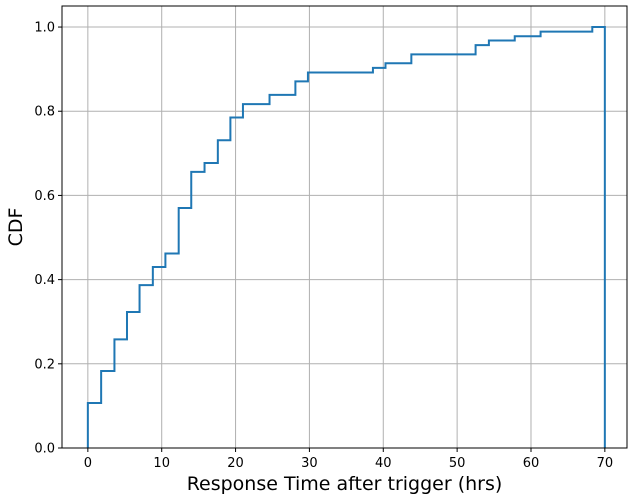  Describe the element at coordinates (383, 463) in the screenshot. I see `x-tick-label: 40` at that location.